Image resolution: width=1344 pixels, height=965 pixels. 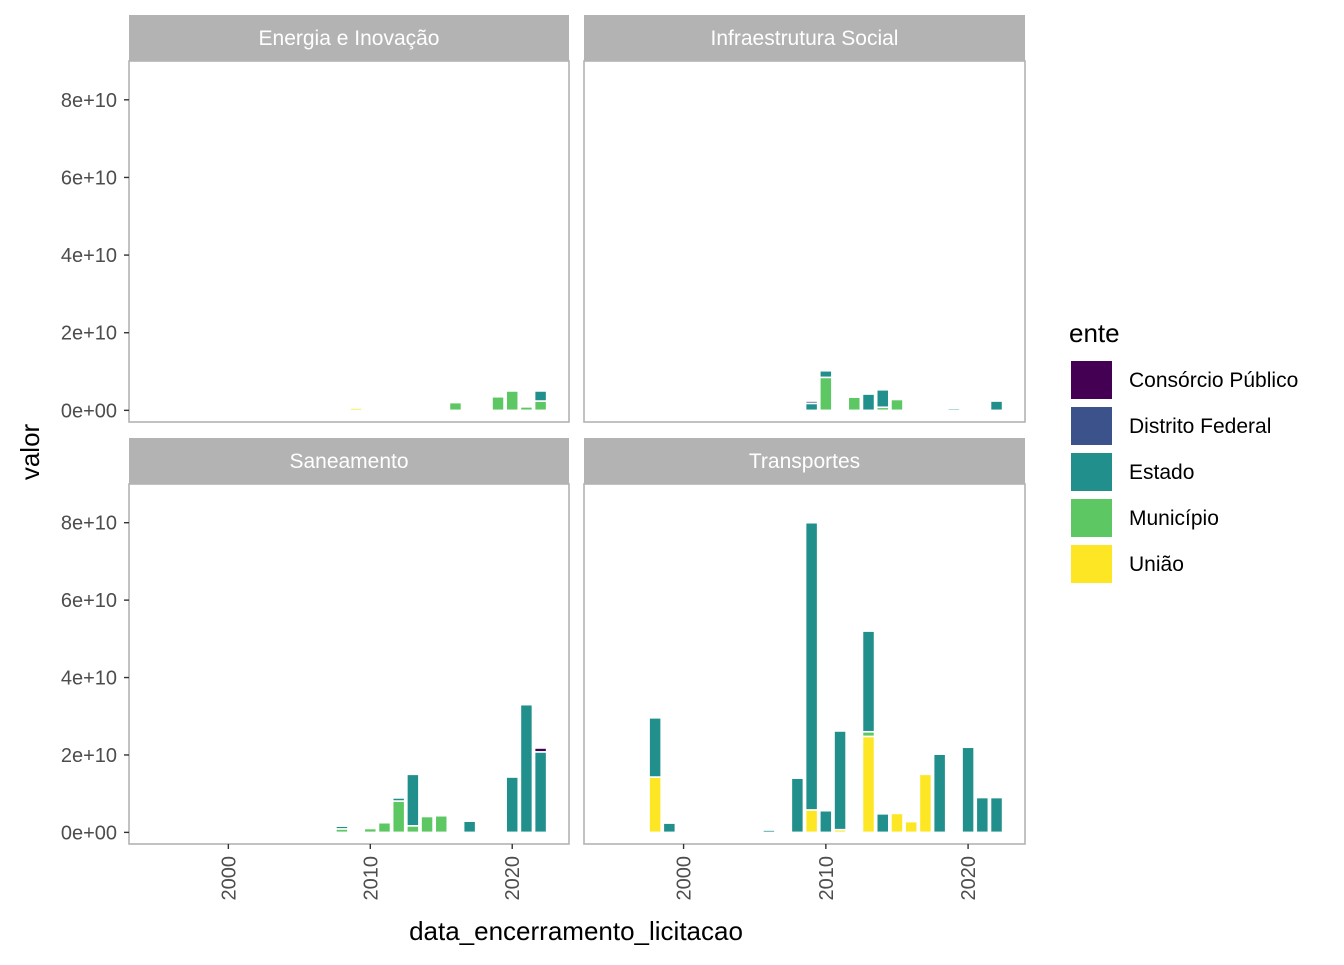 What do you see at coordinates (897, 823) in the screenshot?
I see `bar-2015-uniao` at bounding box center [897, 823].